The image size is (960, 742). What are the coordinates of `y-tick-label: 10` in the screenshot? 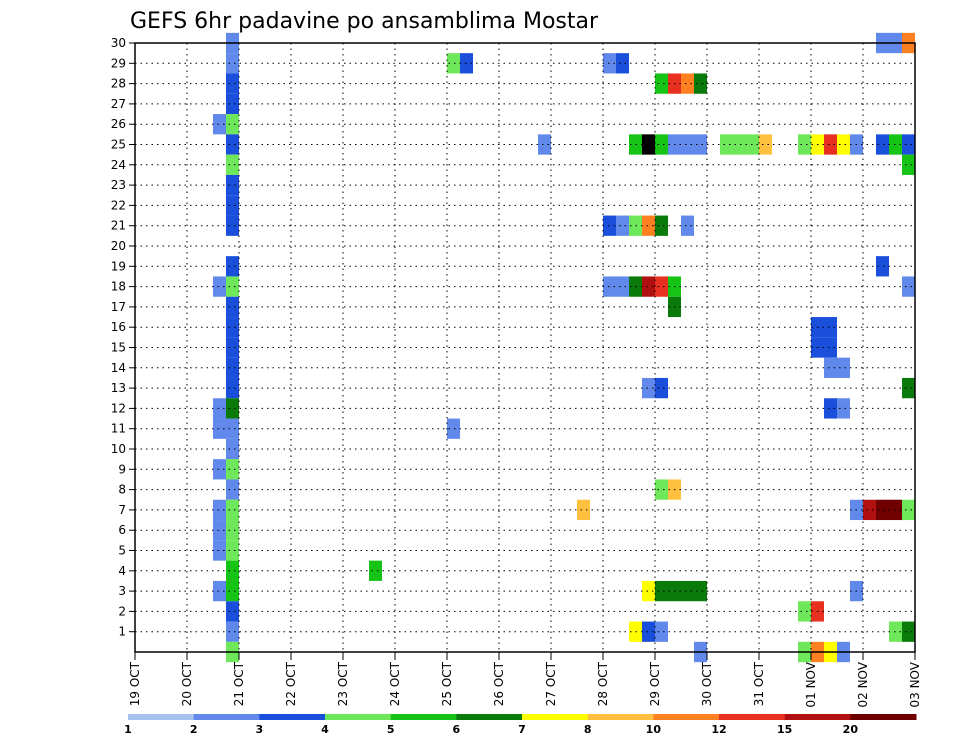 It's located at (118, 449).